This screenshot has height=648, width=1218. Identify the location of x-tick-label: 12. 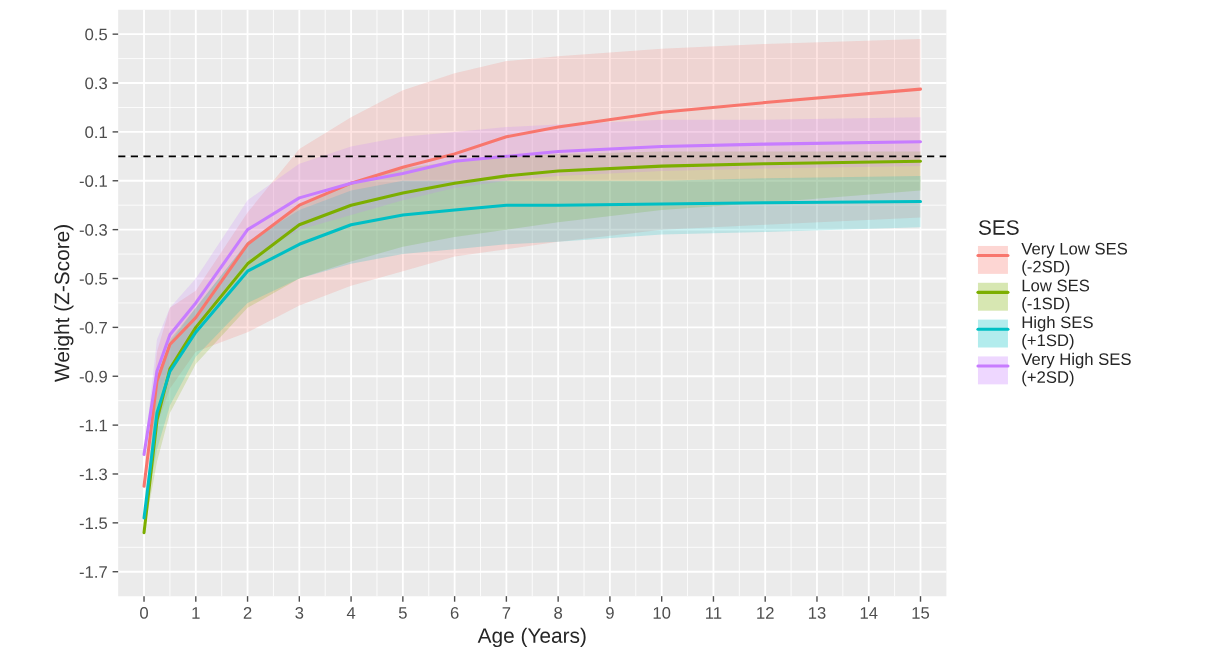
(765, 613).